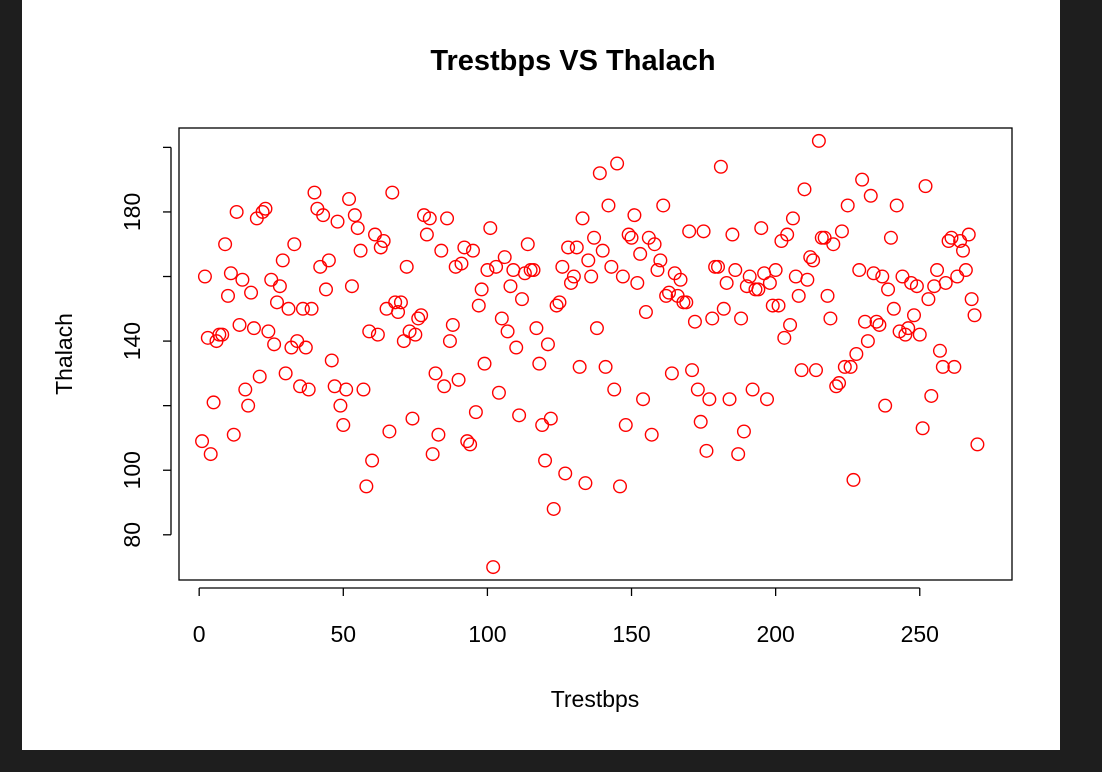  Describe the element at coordinates (566, 617) in the screenshot. I see `x-axis: 0 50 100 150 200 250` at that location.